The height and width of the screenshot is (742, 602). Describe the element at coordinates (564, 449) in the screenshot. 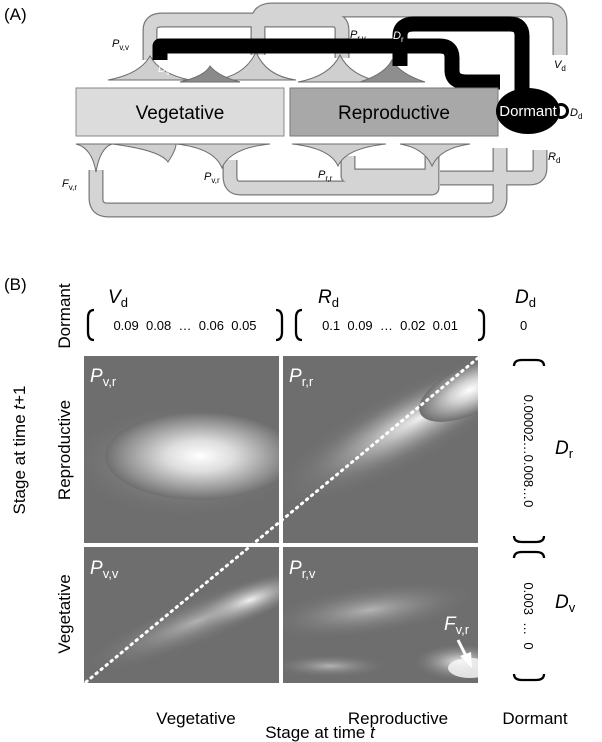

I see `dr-symbol: Dr` at that location.